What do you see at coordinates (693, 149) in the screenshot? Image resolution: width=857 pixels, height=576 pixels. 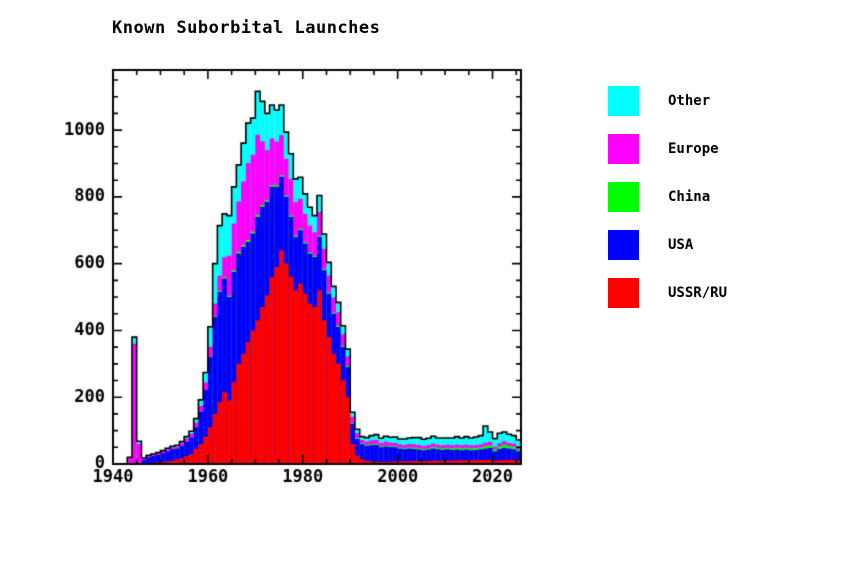 I see `legend-label-europe: Europe` at bounding box center [693, 149].